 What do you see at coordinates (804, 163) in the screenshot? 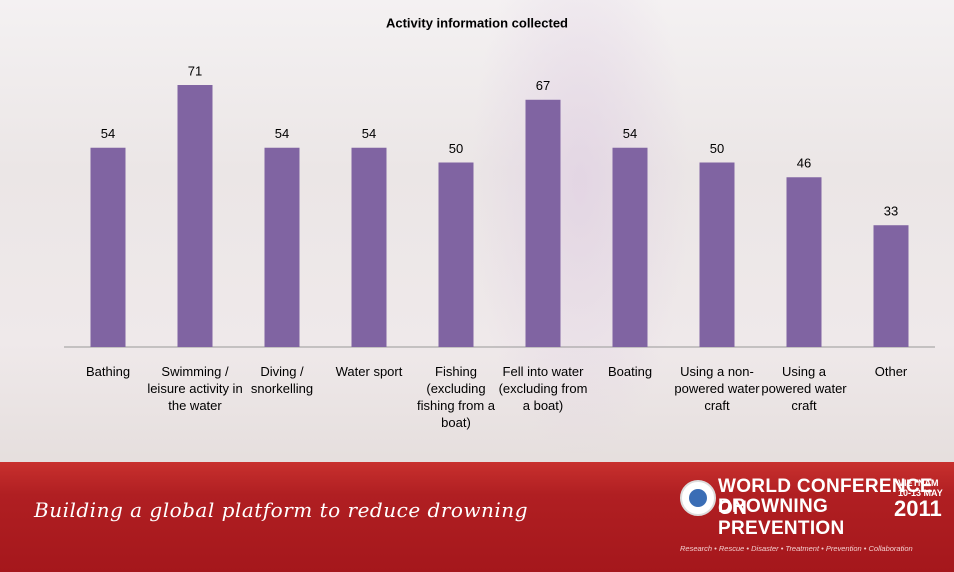
I see `value-label: 46` at bounding box center [804, 163].